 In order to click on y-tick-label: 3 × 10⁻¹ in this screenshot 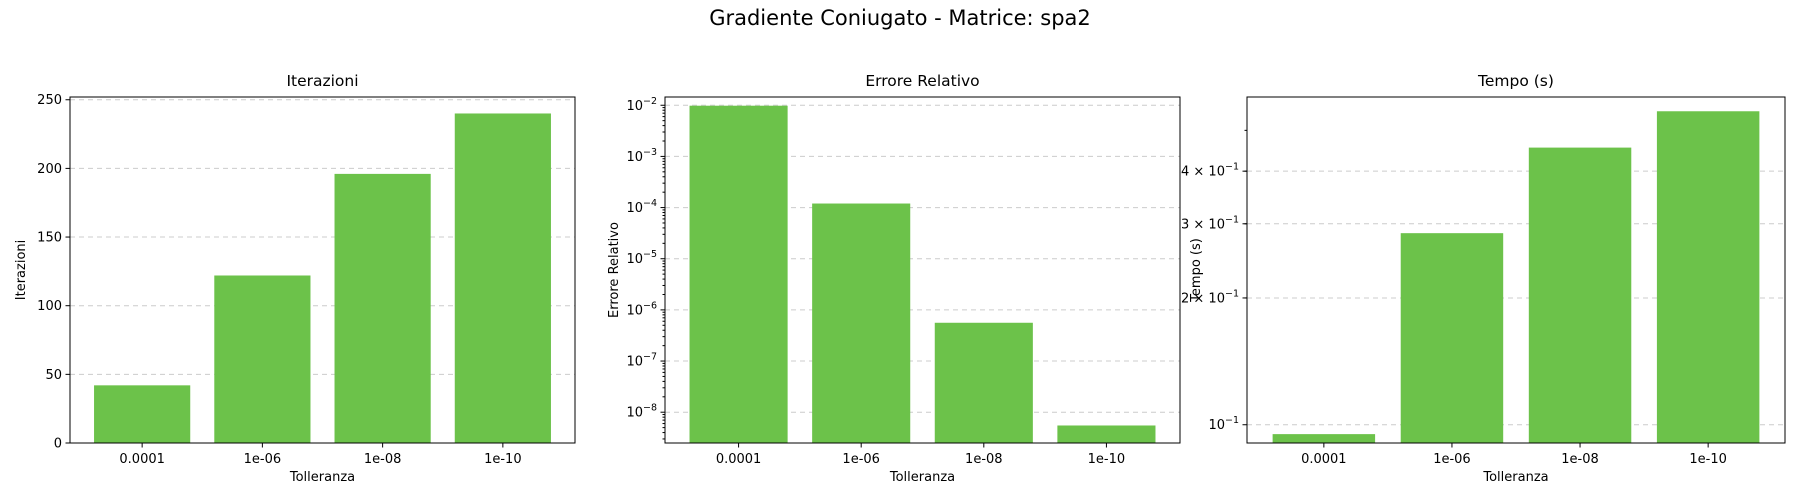, I will do `click(1210, 223)`.